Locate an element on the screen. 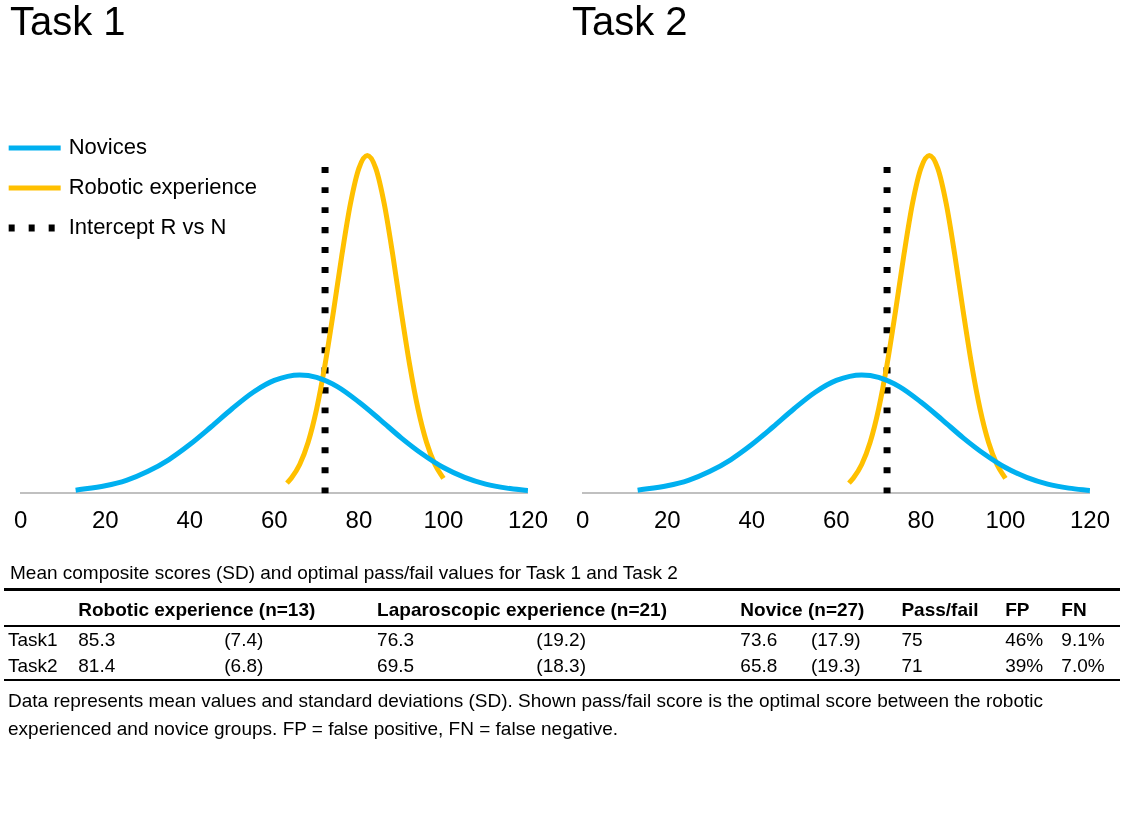  legend-label: Robotic experience is located at coordinates (163, 187).